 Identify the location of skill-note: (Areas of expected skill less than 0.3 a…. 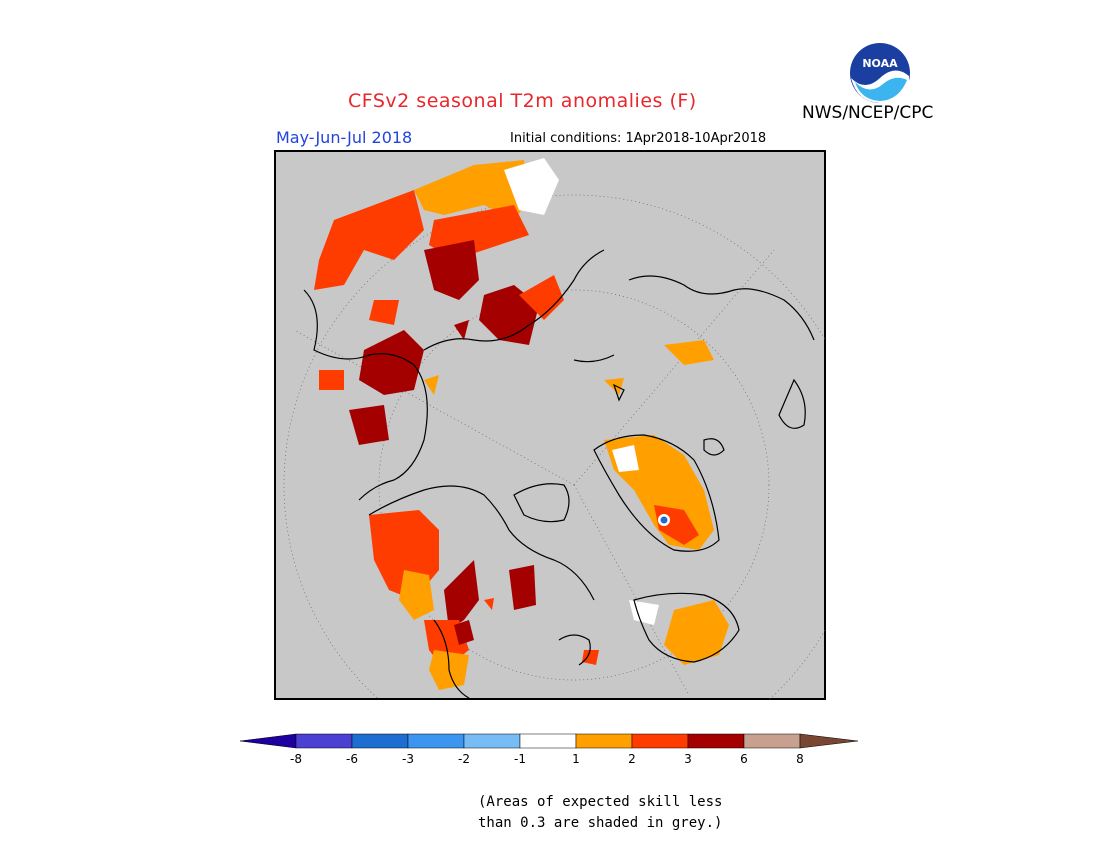
(600, 813).